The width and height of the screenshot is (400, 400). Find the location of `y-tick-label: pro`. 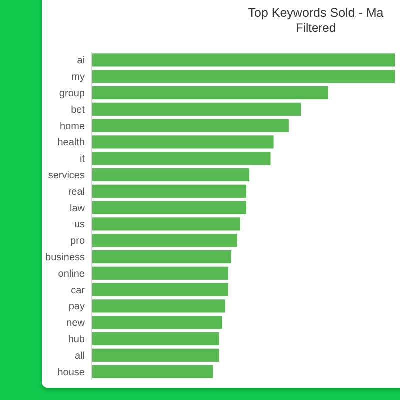

y-tick-label: pro is located at coordinates (78, 242).